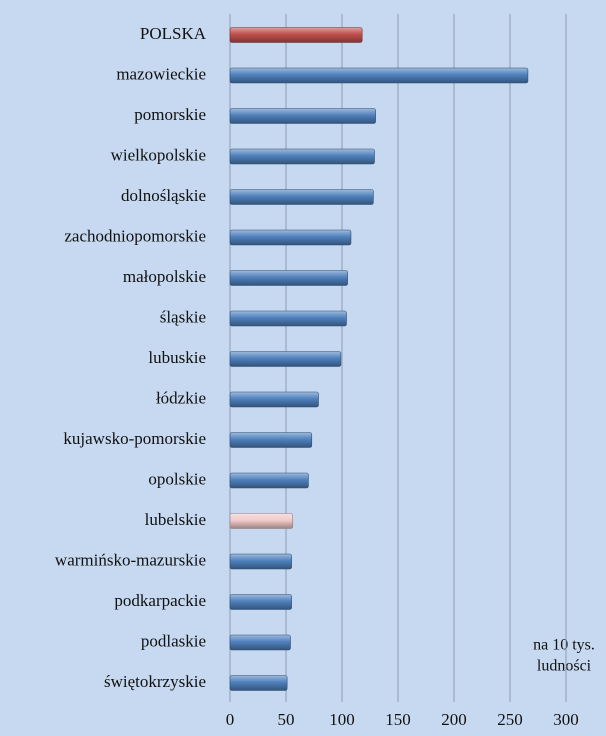  Describe the element at coordinates (454, 719) in the screenshot. I see `x-tick-label: 200` at that location.